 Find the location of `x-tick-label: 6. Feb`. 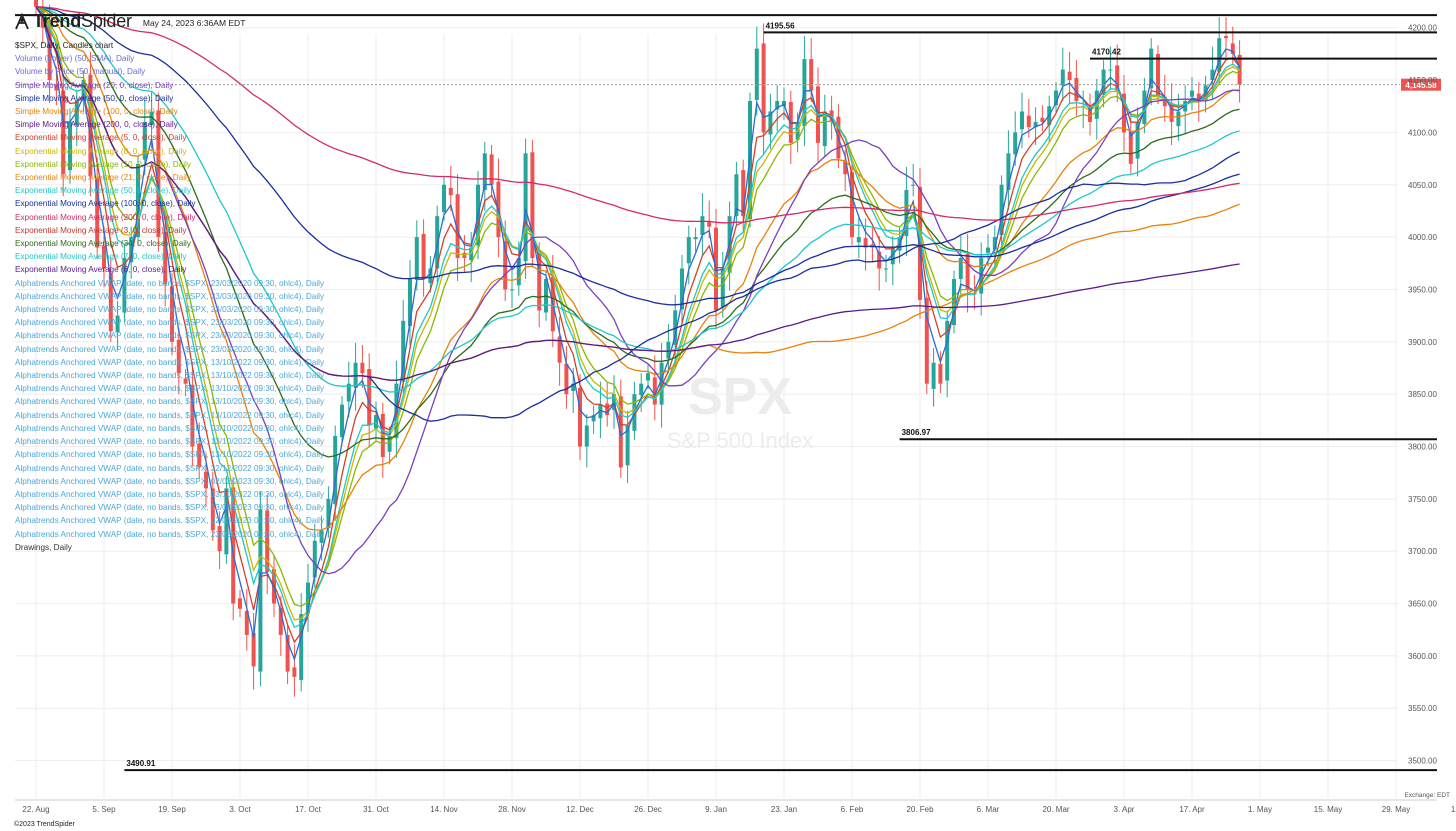

x-tick-label: 6. Feb is located at coordinates (852, 809).